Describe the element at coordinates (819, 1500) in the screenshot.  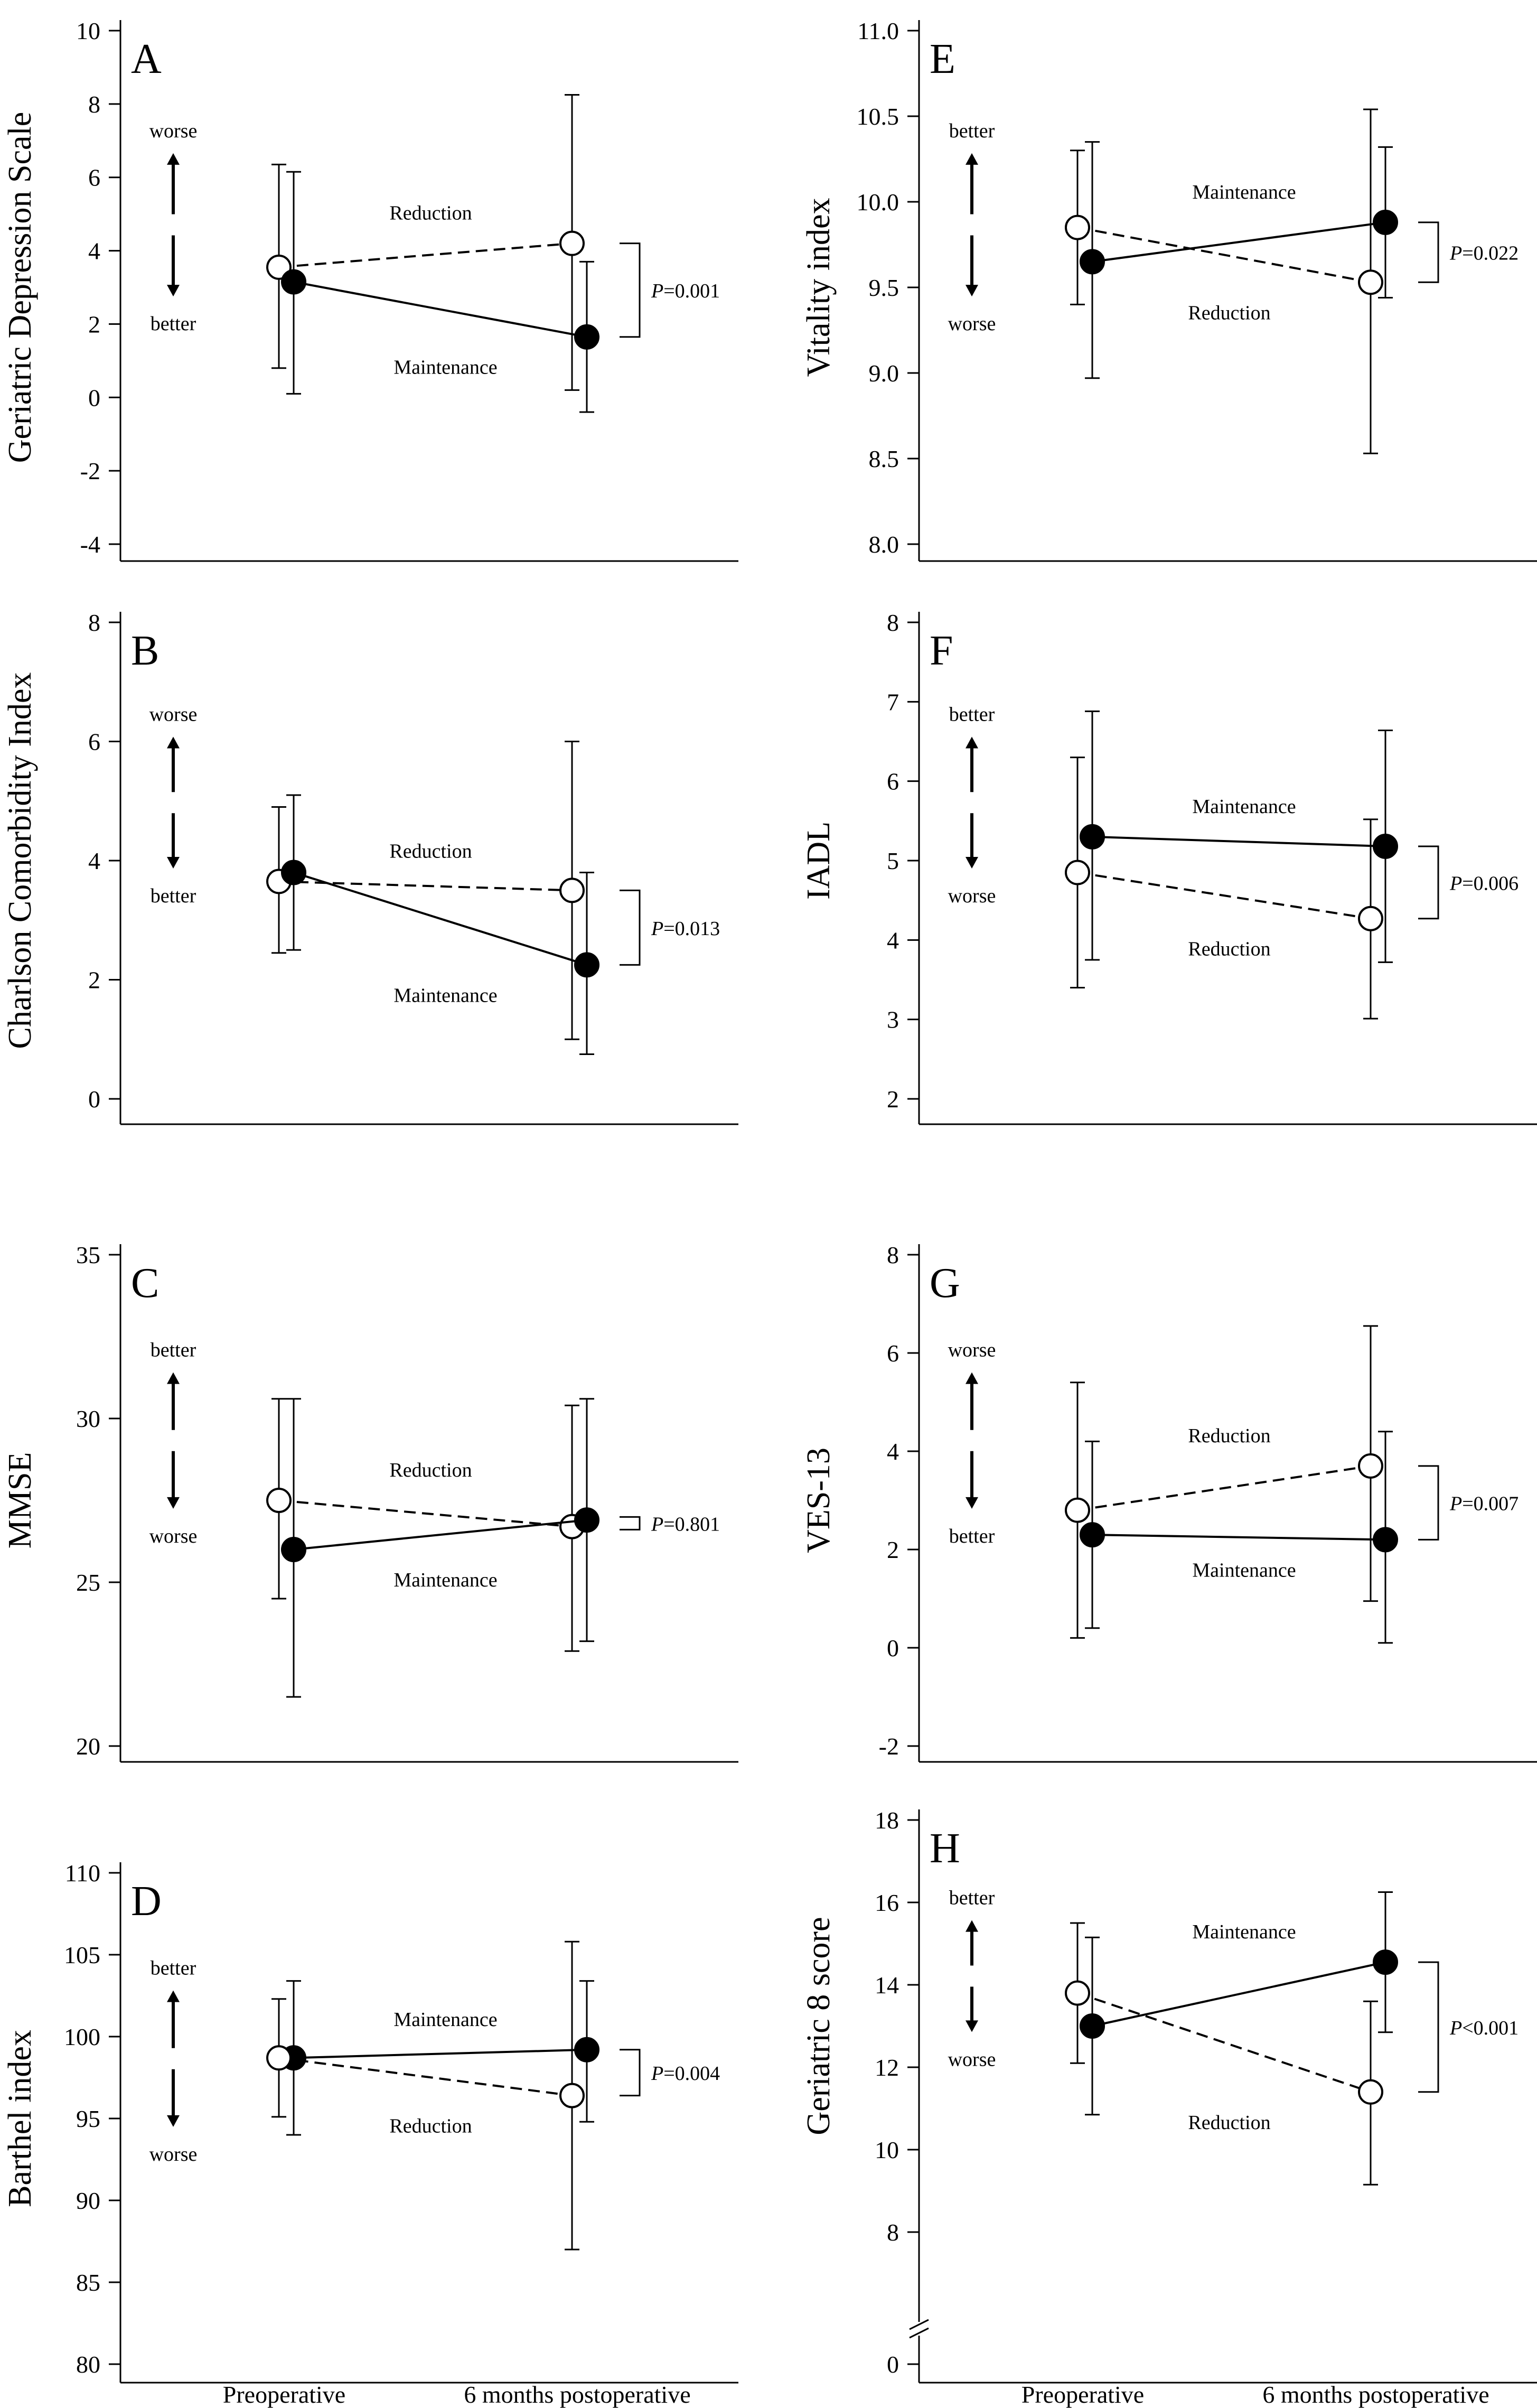
I see `y-axis-title: VES-13` at that location.